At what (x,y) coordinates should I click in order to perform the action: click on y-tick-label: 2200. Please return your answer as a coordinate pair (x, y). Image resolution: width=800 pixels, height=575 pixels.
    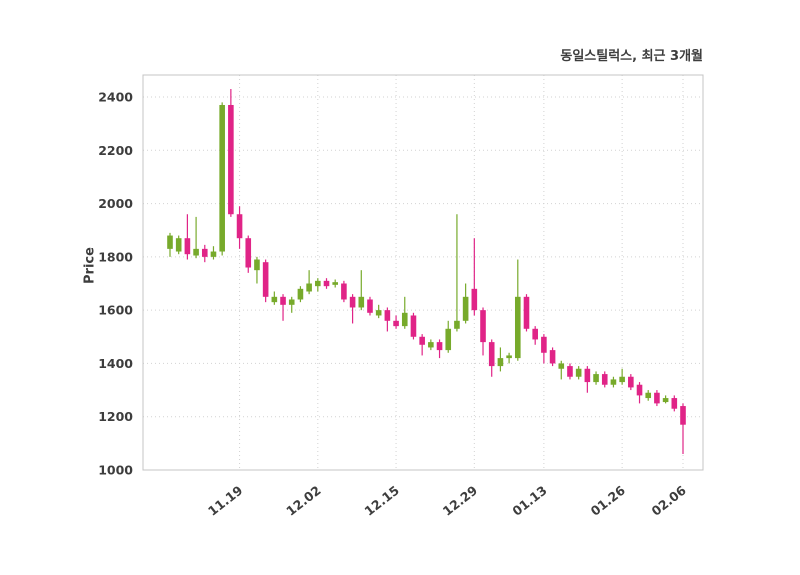
    Looking at the image, I should click on (115, 150).